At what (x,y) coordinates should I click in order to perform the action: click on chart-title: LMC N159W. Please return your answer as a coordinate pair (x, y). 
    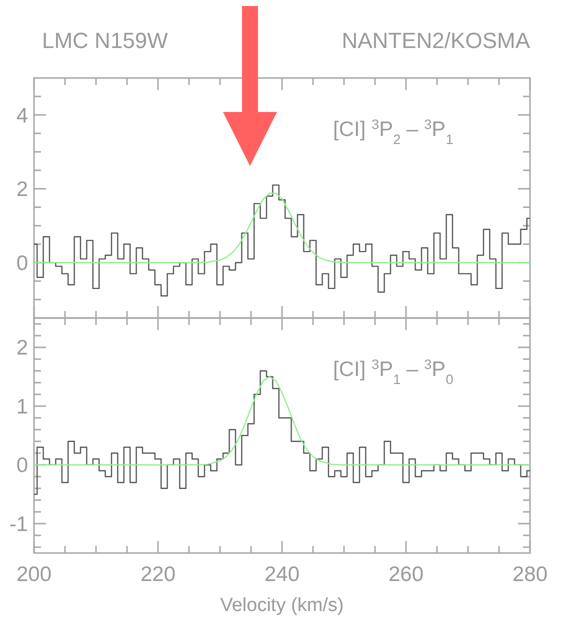
    Looking at the image, I should click on (105, 40).